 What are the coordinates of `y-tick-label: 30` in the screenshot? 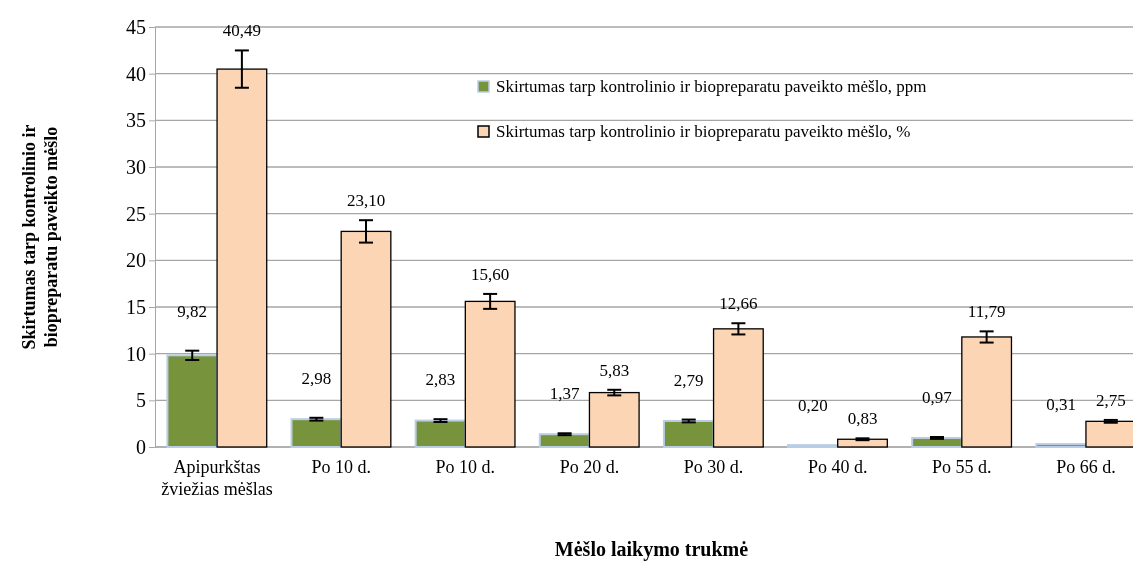 It's located at (136, 166).